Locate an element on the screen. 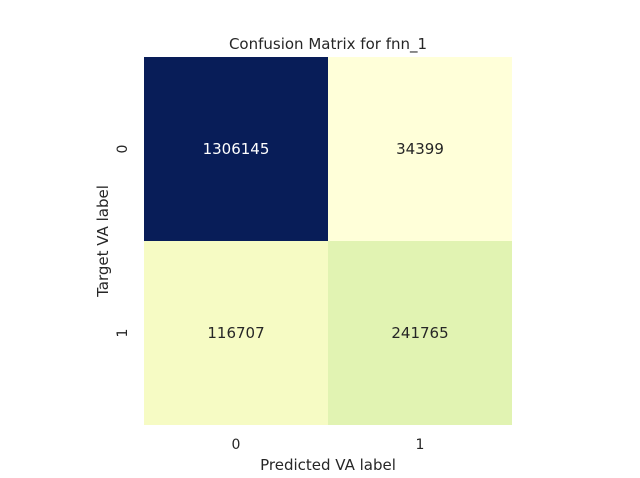 The width and height of the screenshot is (640, 478). cell-value-label-1-1: 241765 is located at coordinates (419, 333).